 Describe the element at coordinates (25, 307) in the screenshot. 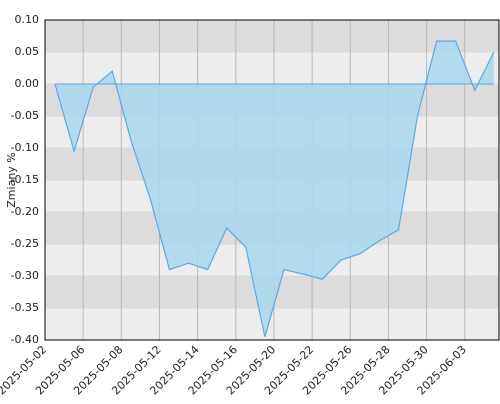

I see `y-tick-label: -0.35` at that location.